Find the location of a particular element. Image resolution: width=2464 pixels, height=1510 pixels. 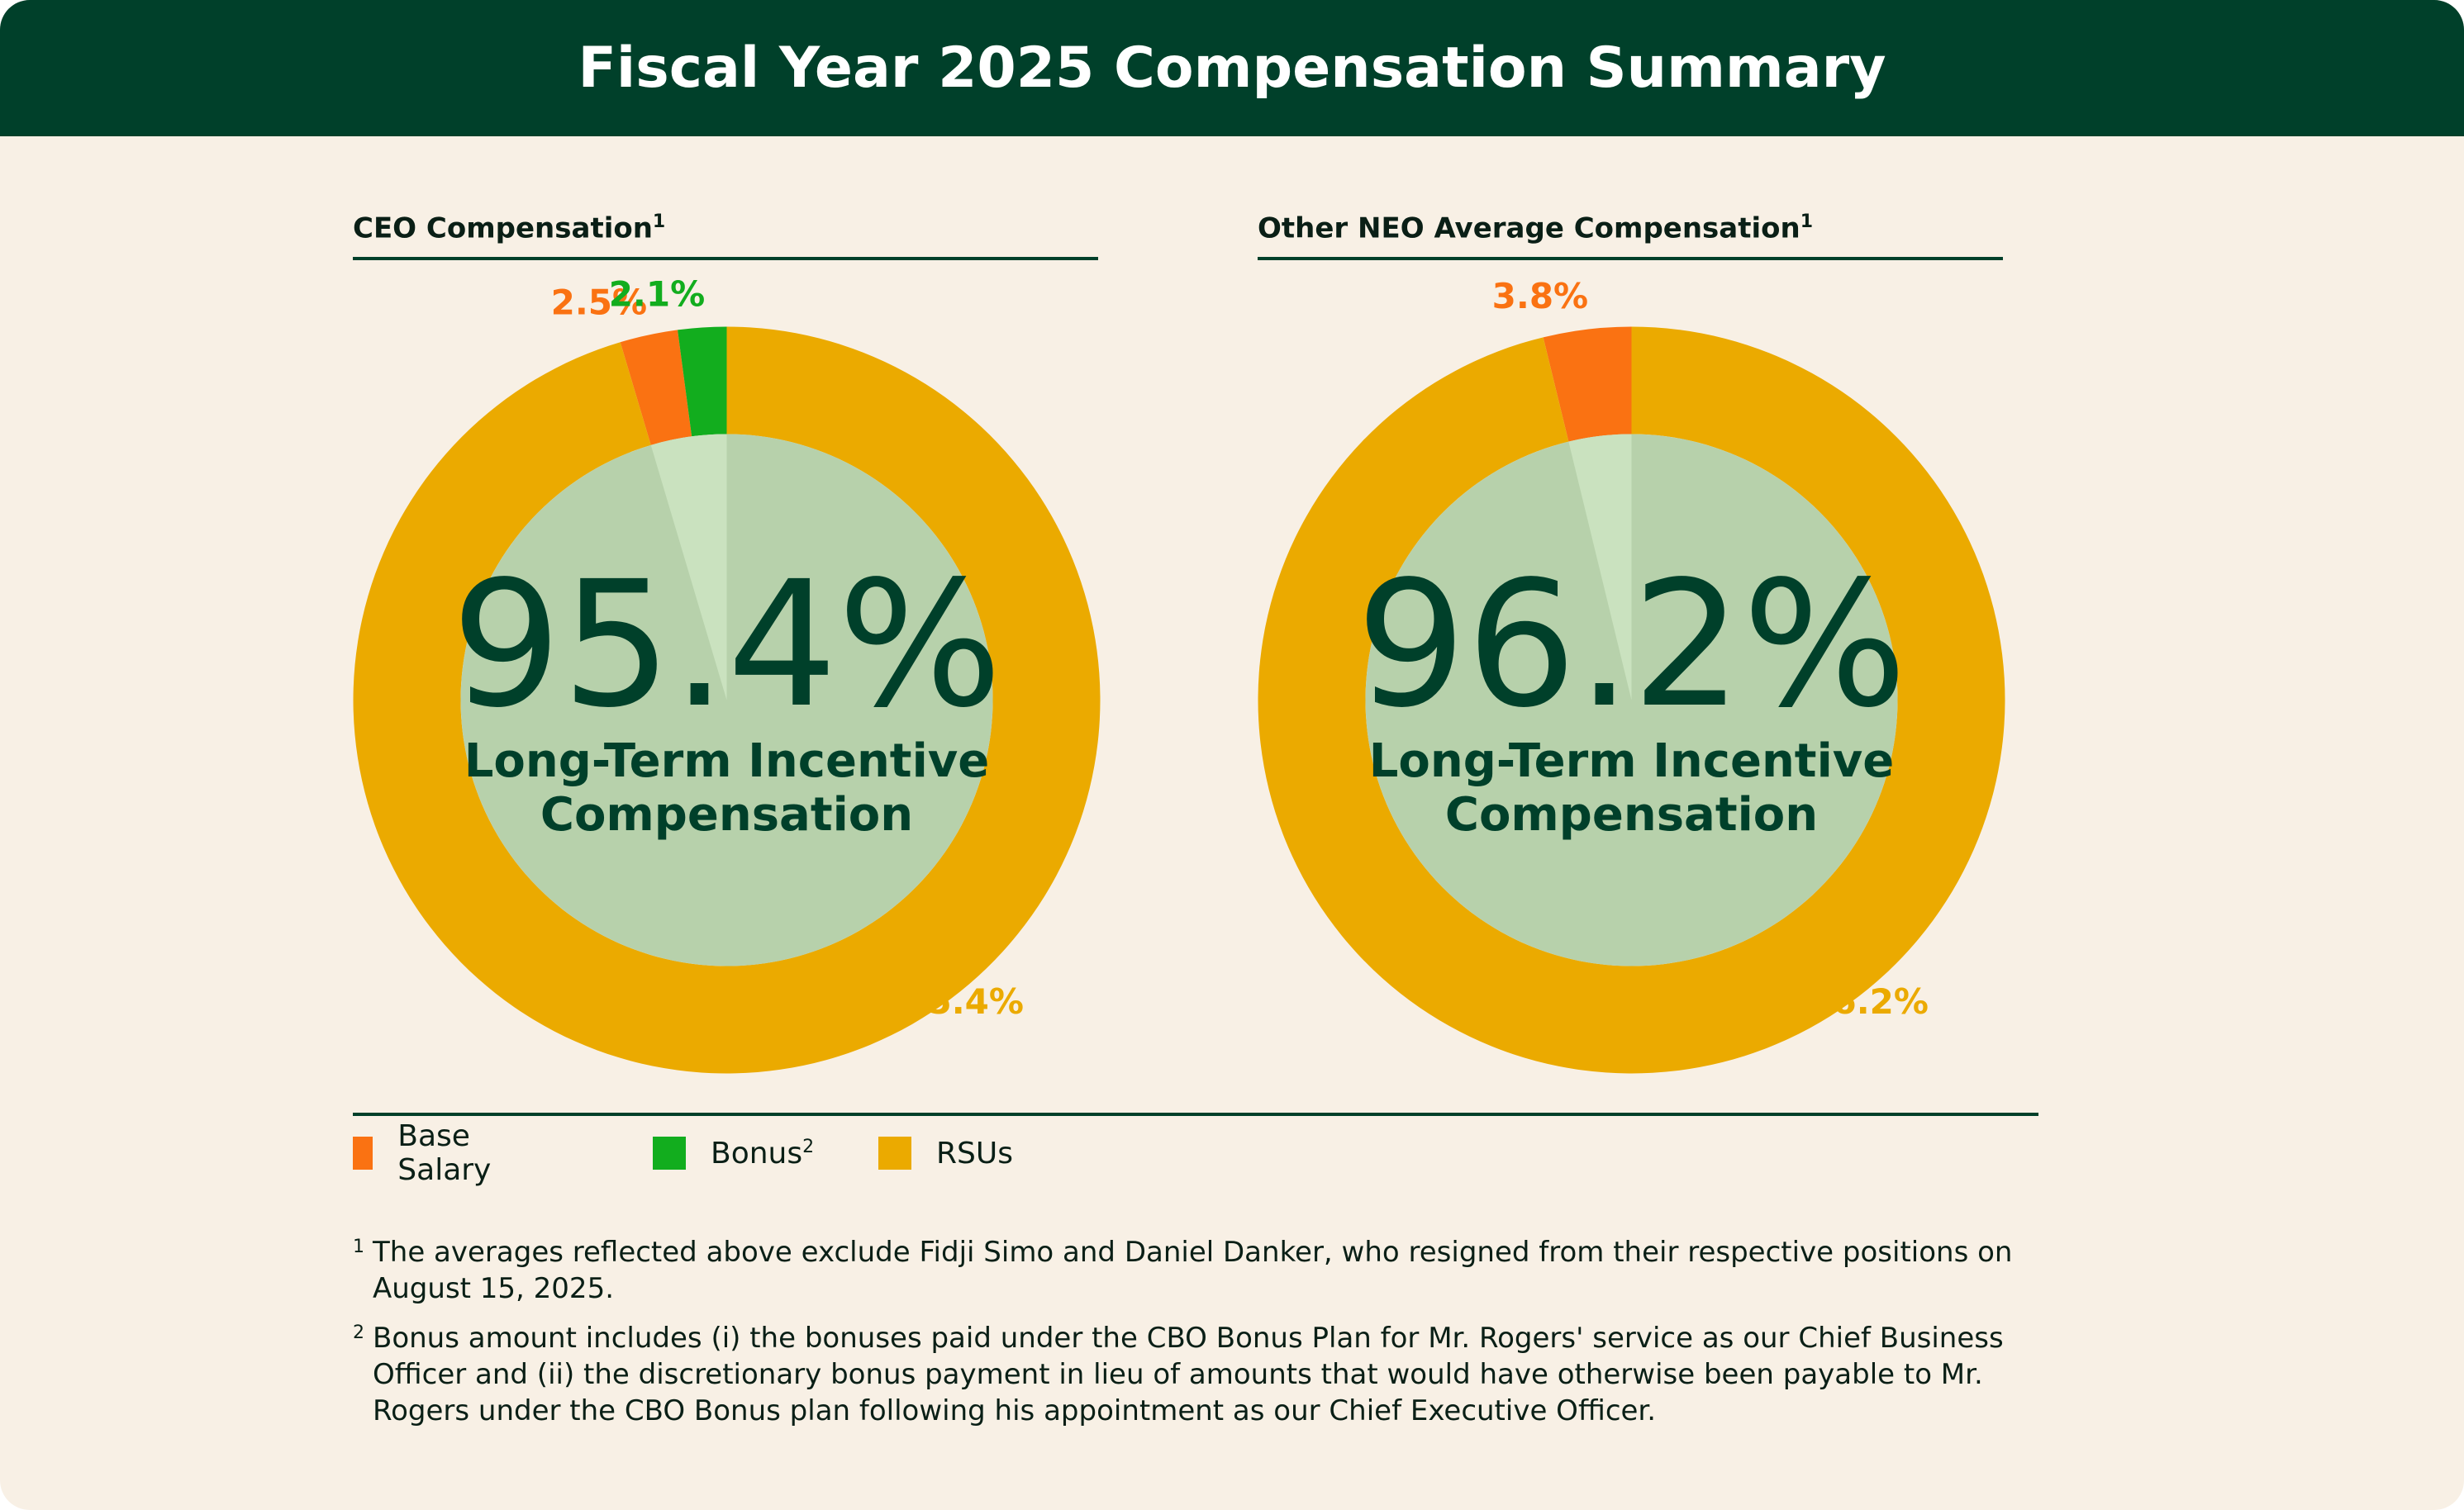

ceo-center-label-line-1: Long-Term Incentive is located at coordinates (727, 761).